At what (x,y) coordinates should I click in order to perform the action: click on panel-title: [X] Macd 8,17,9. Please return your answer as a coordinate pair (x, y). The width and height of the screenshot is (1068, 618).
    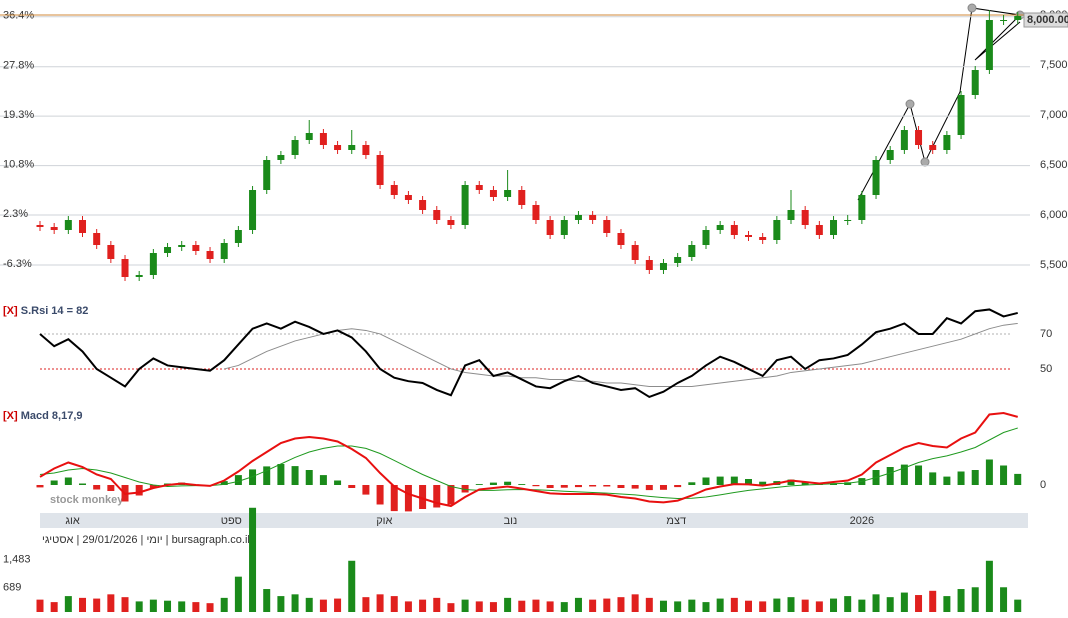
    Looking at the image, I should click on (43, 416).